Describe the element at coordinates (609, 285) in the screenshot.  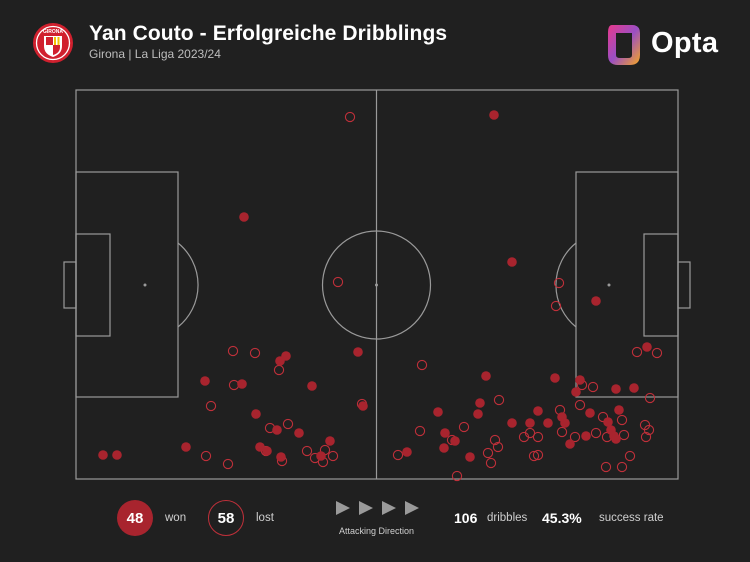
I see `right-penalty-spot` at that location.